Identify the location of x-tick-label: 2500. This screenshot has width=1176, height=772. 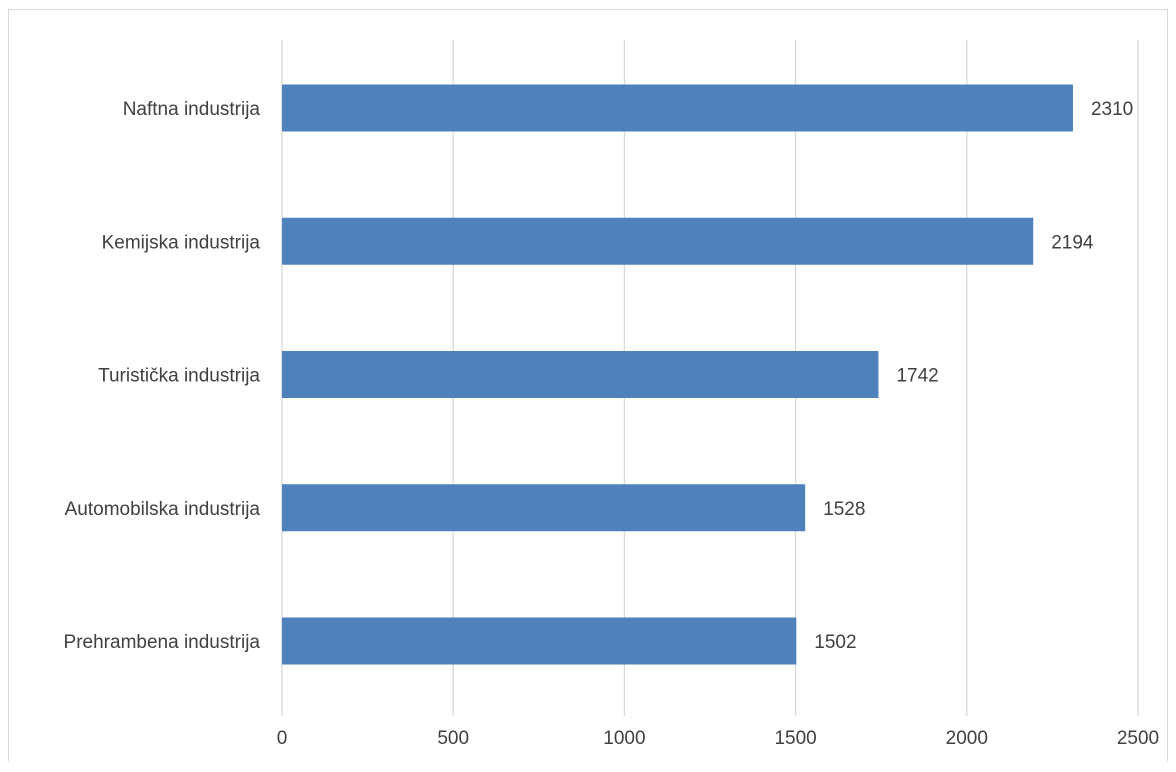
(1138, 738).